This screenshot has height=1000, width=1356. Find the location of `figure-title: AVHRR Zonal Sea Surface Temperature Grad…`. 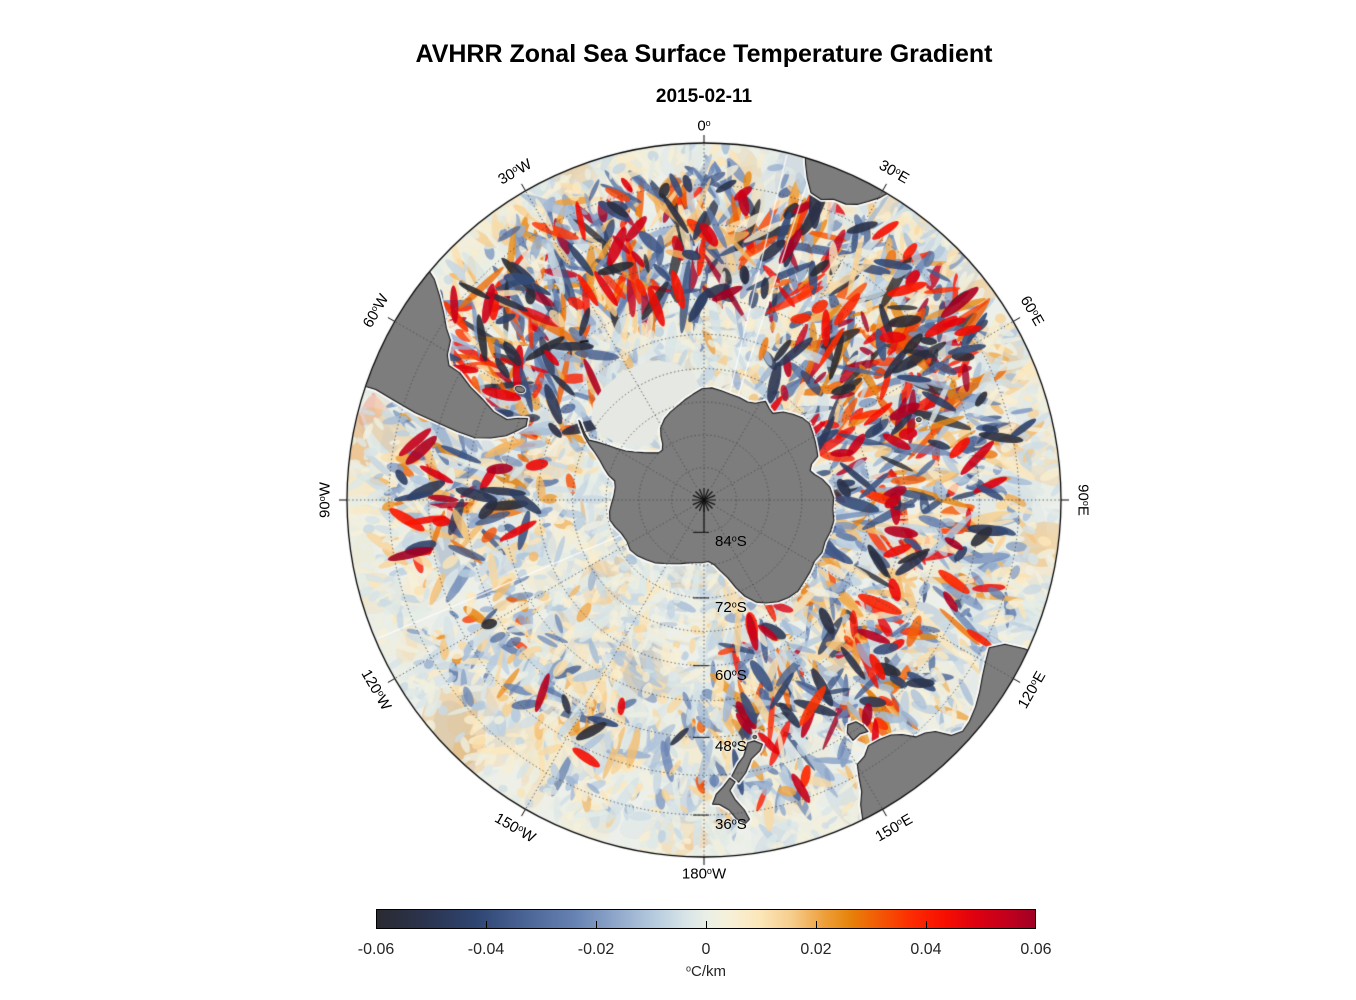

figure-title: AVHRR Zonal Sea Surface Temperature Grad… is located at coordinates (704, 54).